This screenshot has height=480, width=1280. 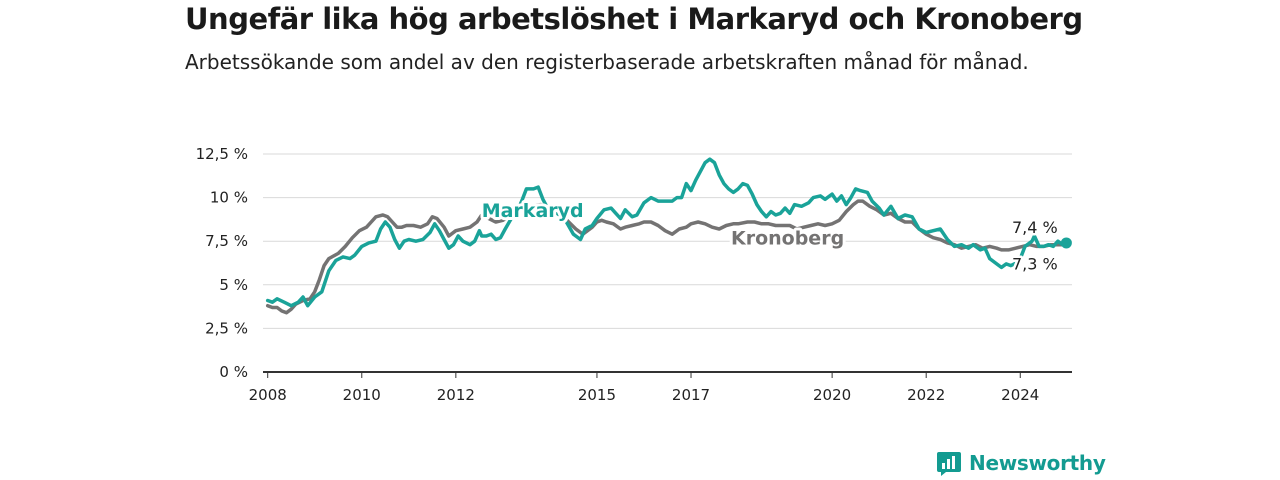 I want to click on y-tick-label: 12,5 %, so click(x=222, y=154).